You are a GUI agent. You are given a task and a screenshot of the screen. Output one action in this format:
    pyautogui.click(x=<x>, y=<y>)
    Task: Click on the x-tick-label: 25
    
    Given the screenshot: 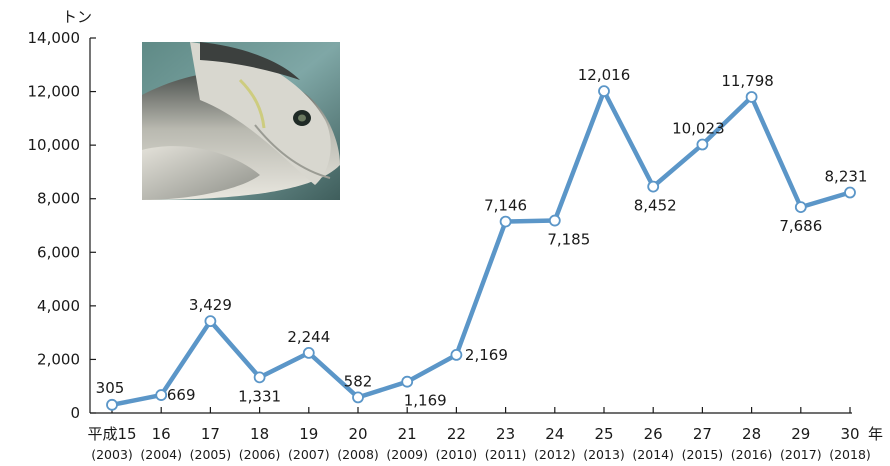 What is the action you would take?
    pyautogui.click(x=603, y=434)
    